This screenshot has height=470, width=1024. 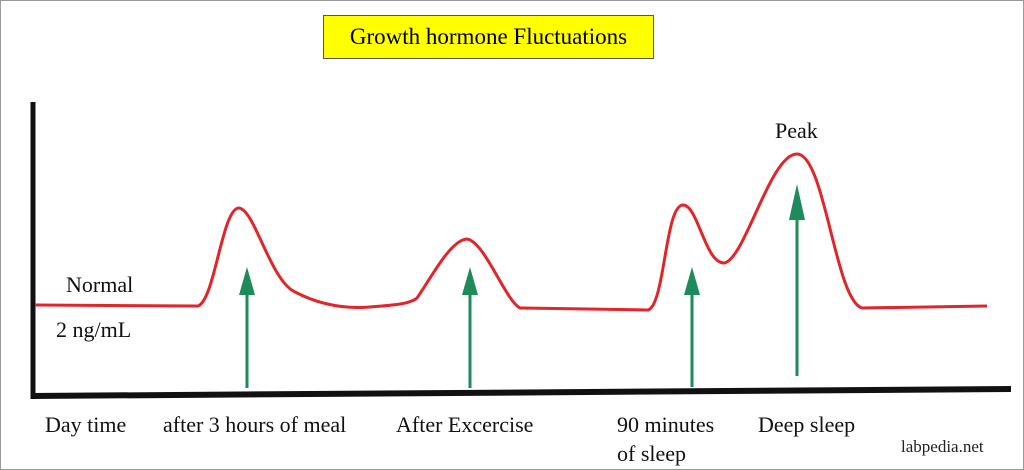 I want to click on arrow-deep-sleep, so click(x=797, y=280).